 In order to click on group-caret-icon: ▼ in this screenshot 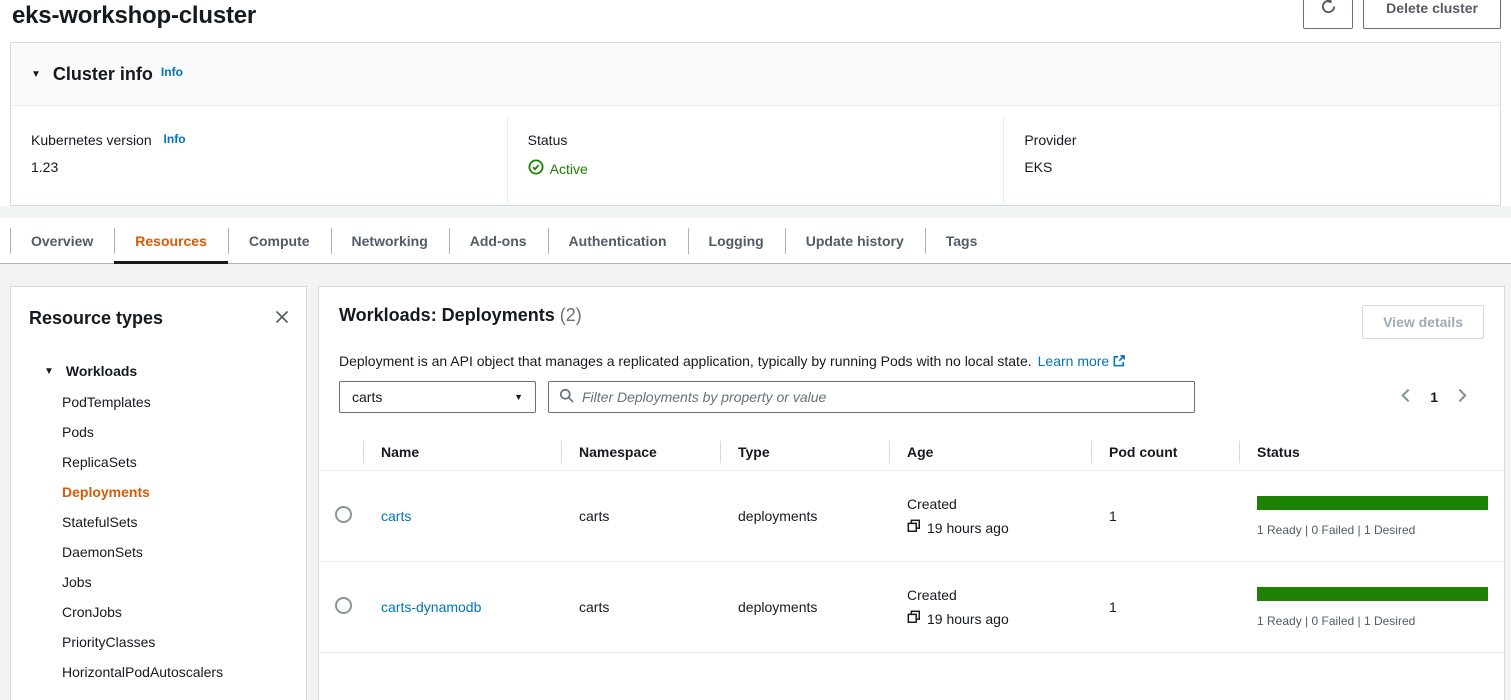, I will do `click(49, 371)`.